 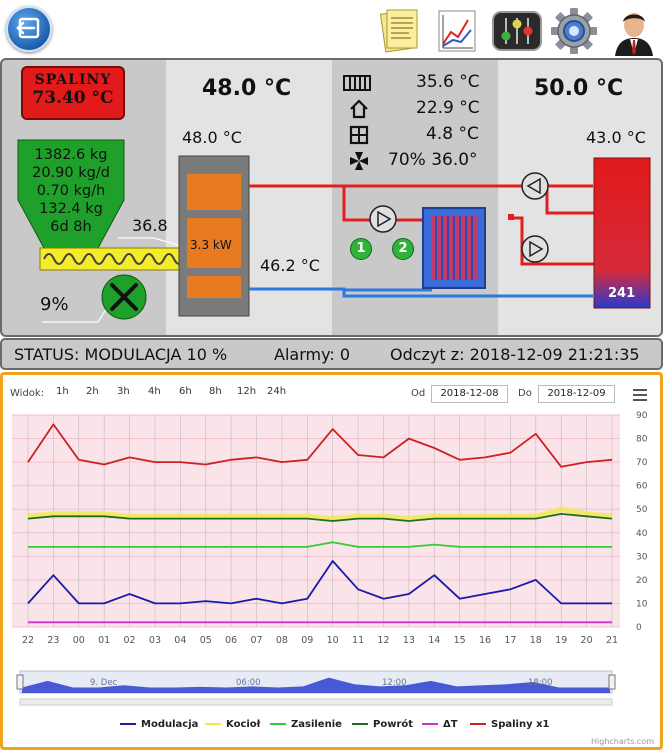 What do you see at coordinates (434, 640) in the screenshot?
I see `x-tick-label: 14` at bounding box center [434, 640].